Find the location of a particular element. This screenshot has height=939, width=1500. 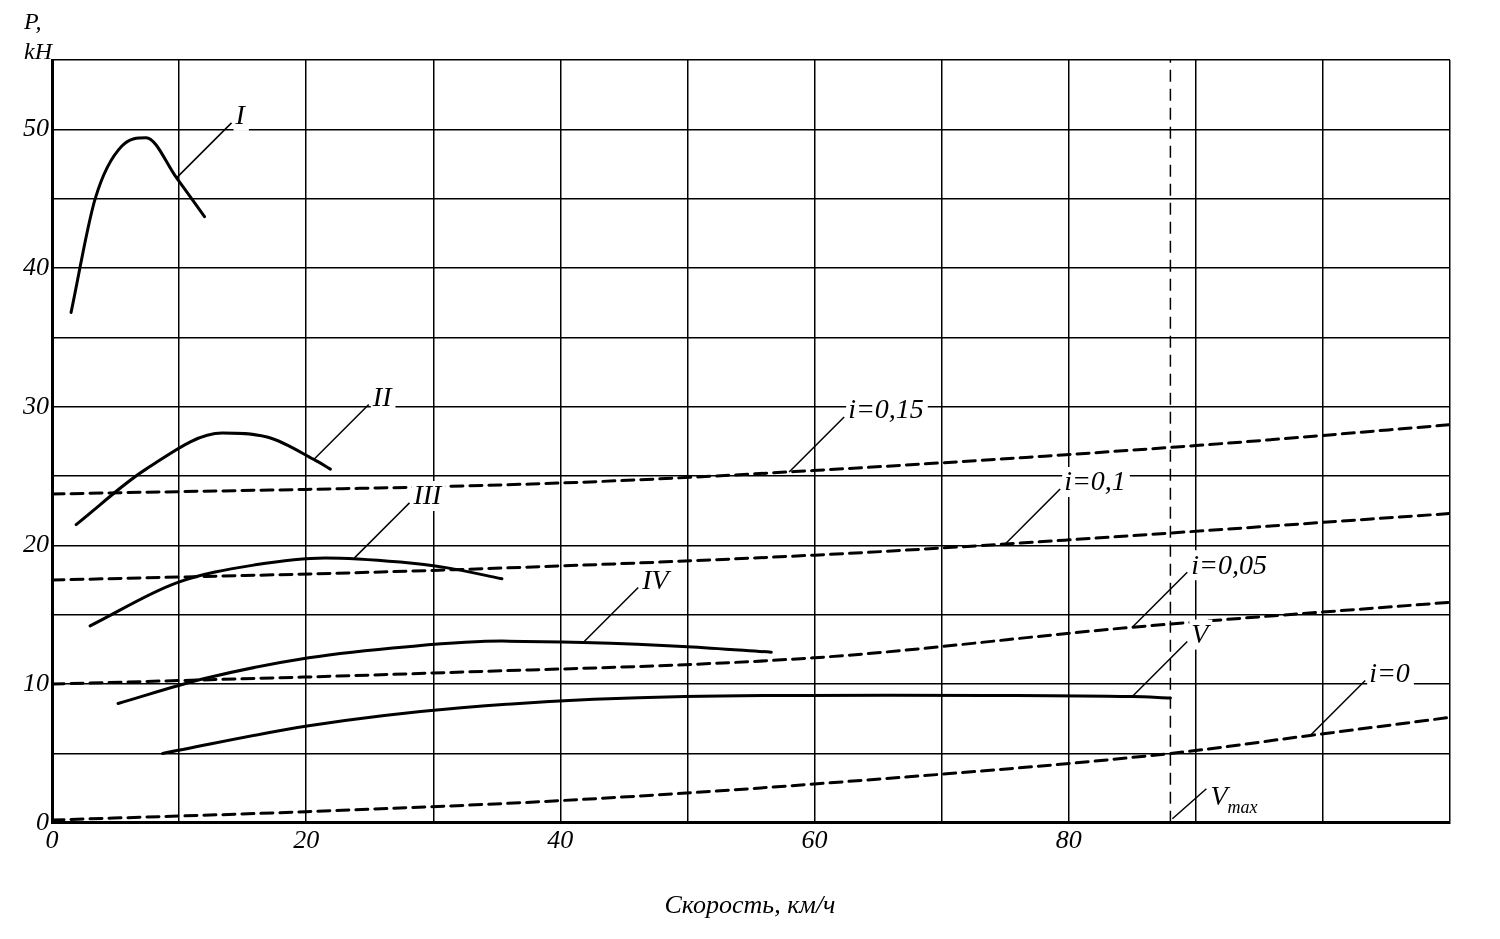

x-axis-title: Скорость, км/ч is located at coordinates (750, 905).